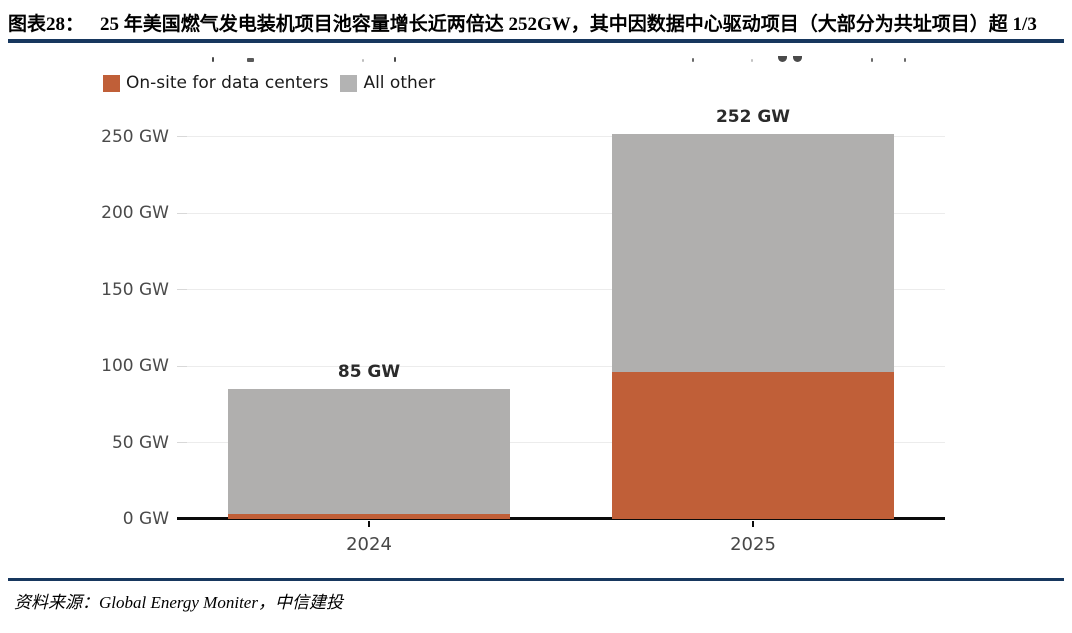 The image size is (1072, 633). Describe the element at coordinates (369, 452) in the screenshot. I see `bar-segment-2024-allother` at that location.